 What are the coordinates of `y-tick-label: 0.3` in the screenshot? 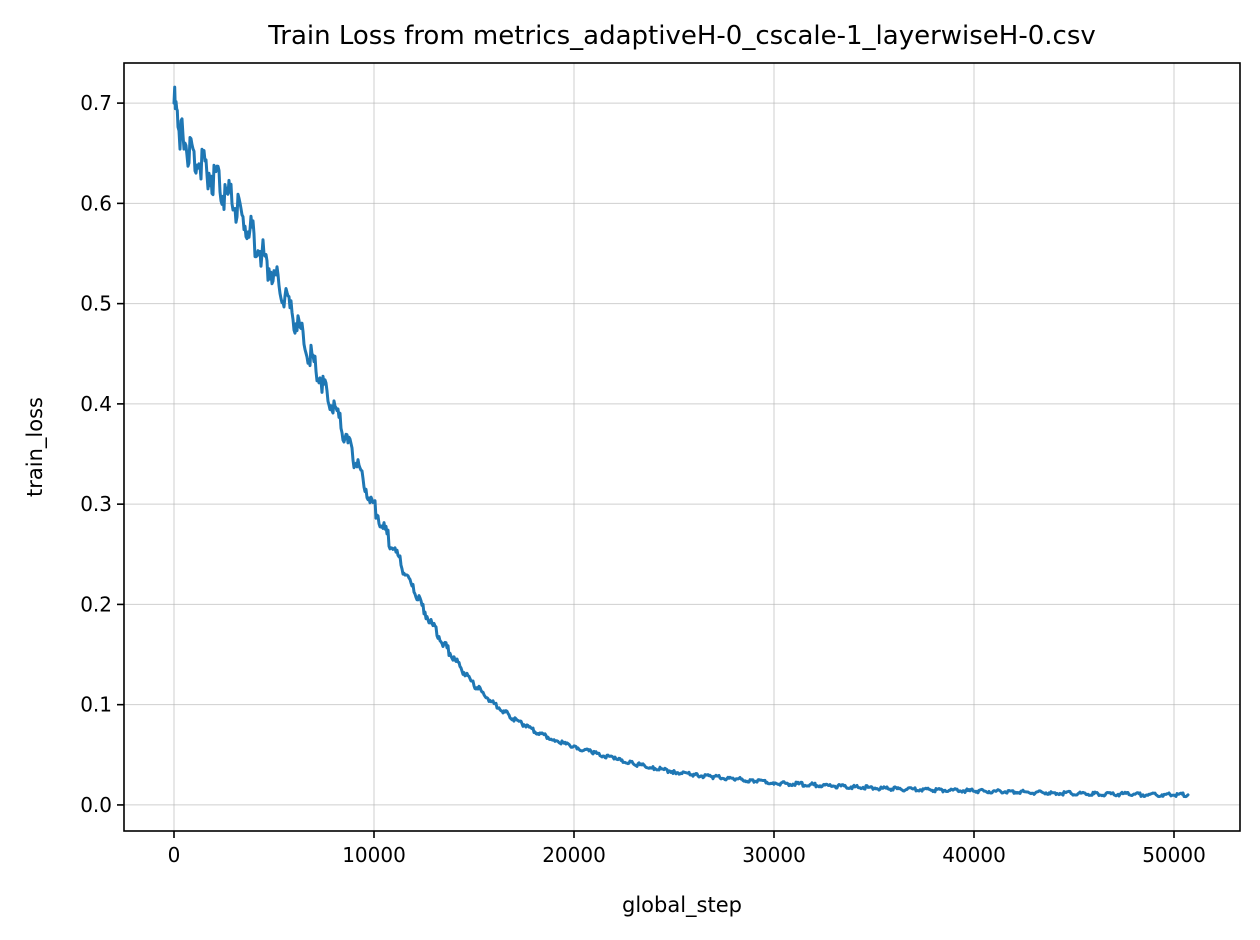 It's located at (96, 504).